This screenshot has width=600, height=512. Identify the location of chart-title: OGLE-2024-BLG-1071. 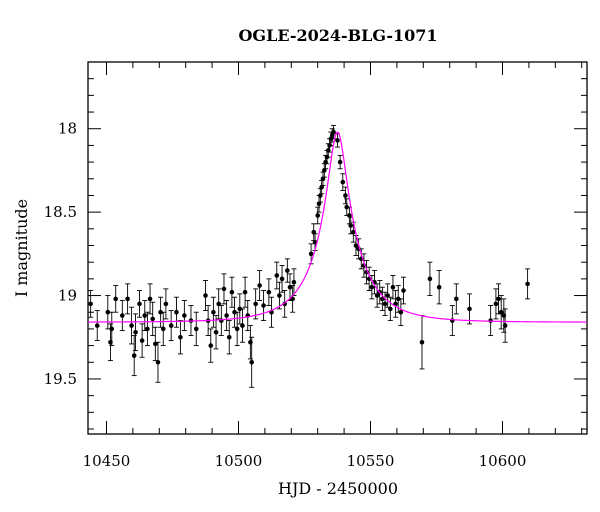
(337, 35).